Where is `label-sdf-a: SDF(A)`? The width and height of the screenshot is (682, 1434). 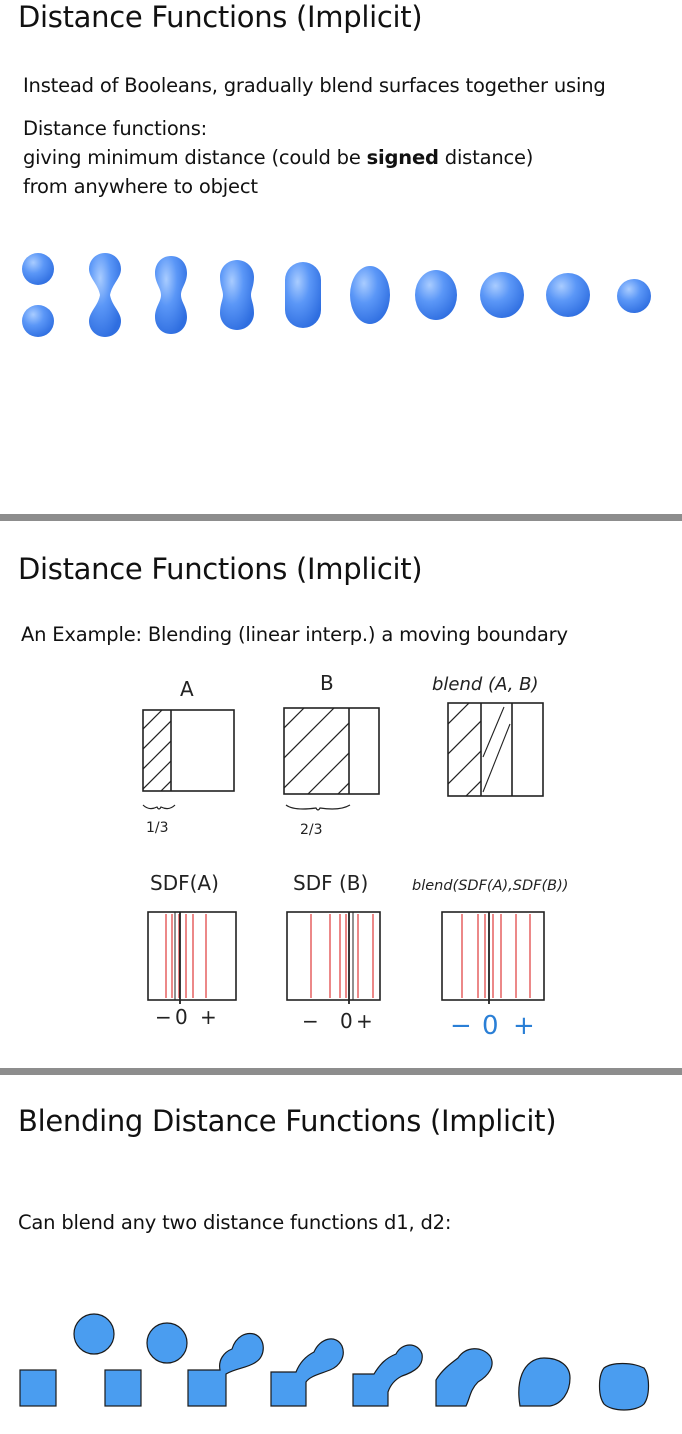
label-sdf-a: SDF(A) is located at coordinates (184, 883).